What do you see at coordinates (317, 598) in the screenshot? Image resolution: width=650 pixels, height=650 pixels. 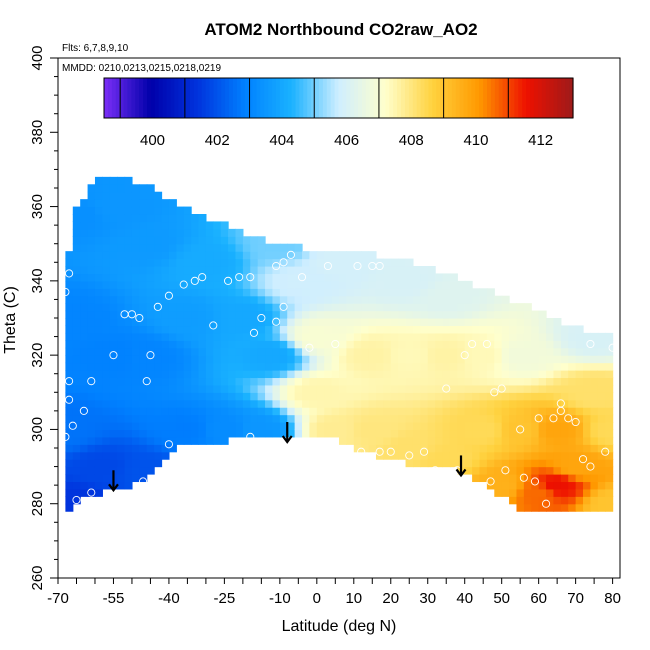 I see `x-tick-label: 0` at bounding box center [317, 598].